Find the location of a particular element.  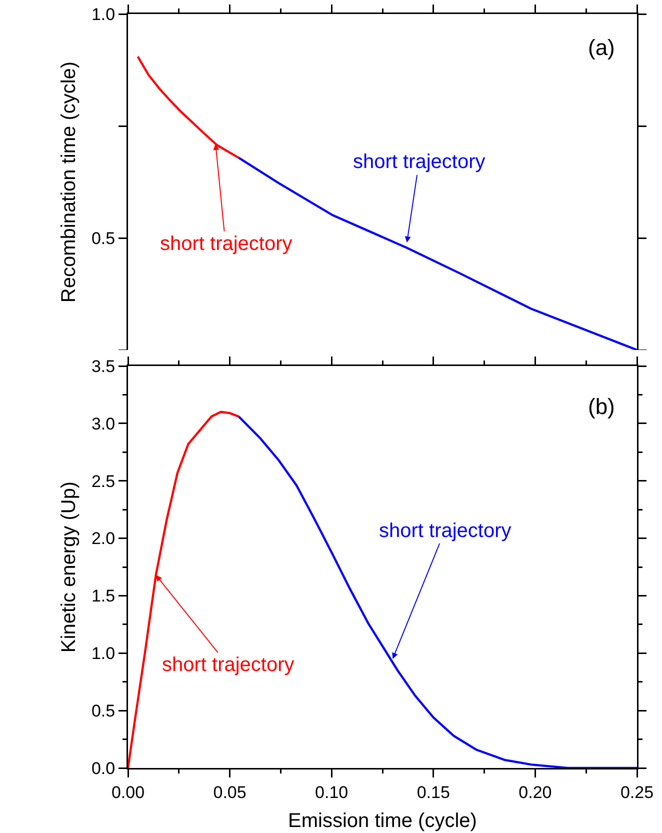

y-tick-label: 2.0 is located at coordinates (103, 538).